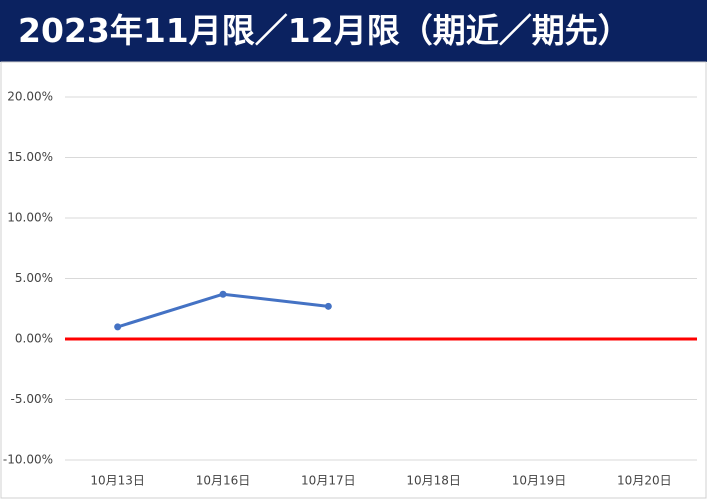  What do you see at coordinates (34, 278) in the screenshot?
I see `y-tick-label: 5.00%` at bounding box center [34, 278].